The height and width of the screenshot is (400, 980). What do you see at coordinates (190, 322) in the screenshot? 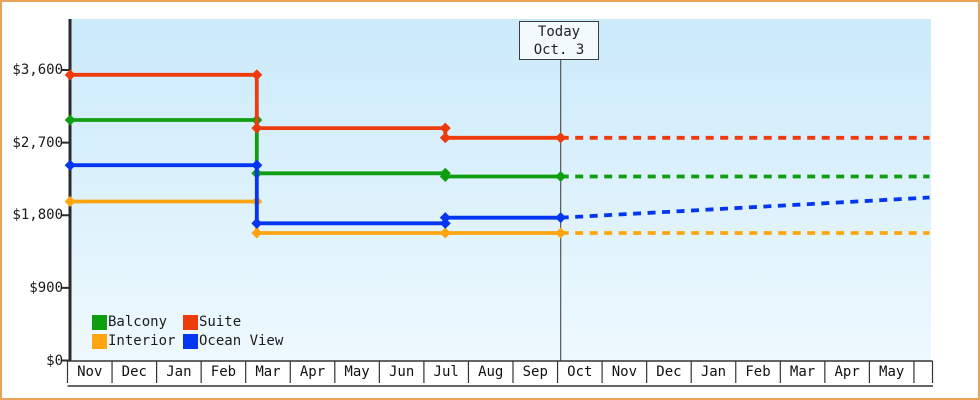
I see `suite-legend-swatch-icon` at bounding box center [190, 322].